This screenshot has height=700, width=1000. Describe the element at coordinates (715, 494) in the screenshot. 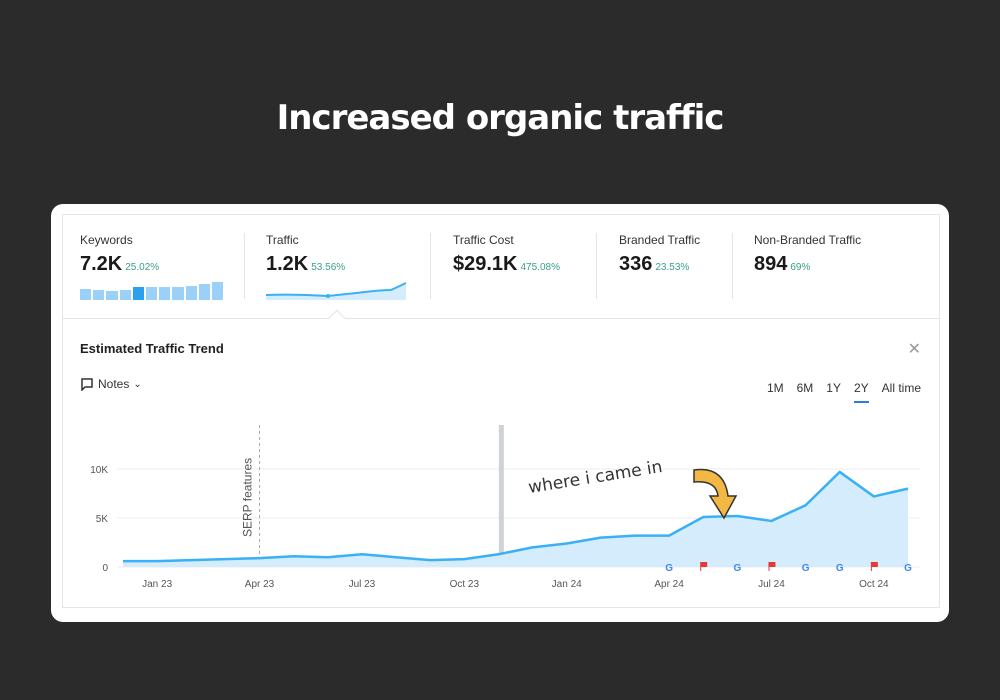

I see `curved-arrow-icon` at that location.